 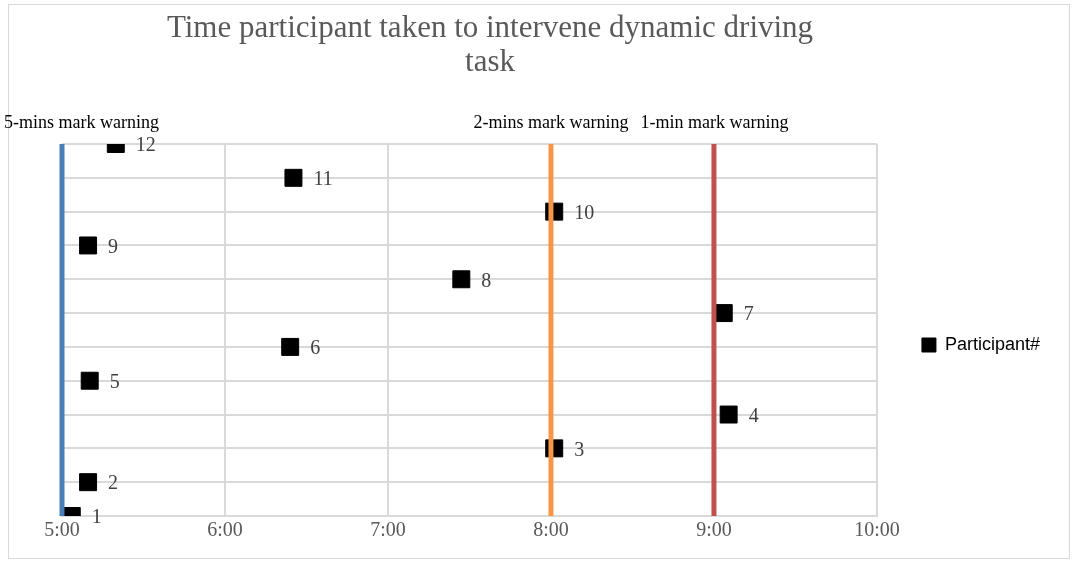 What do you see at coordinates (486, 279) in the screenshot?
I see `data-label: 8` at bounding box center [486, 279].